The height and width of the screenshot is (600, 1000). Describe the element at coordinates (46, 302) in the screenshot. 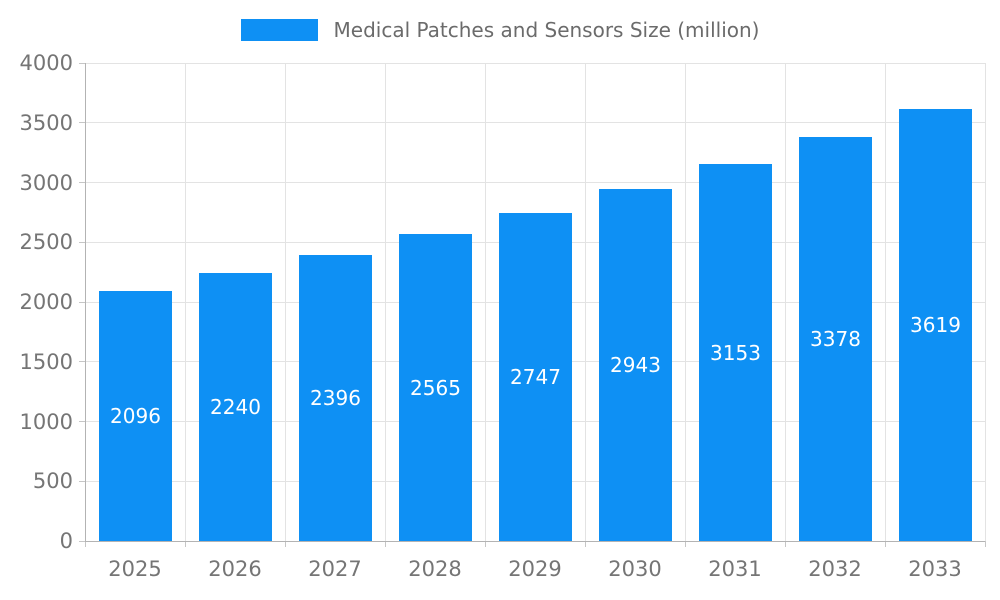

I see `y-axis-label: 2000` at that location.